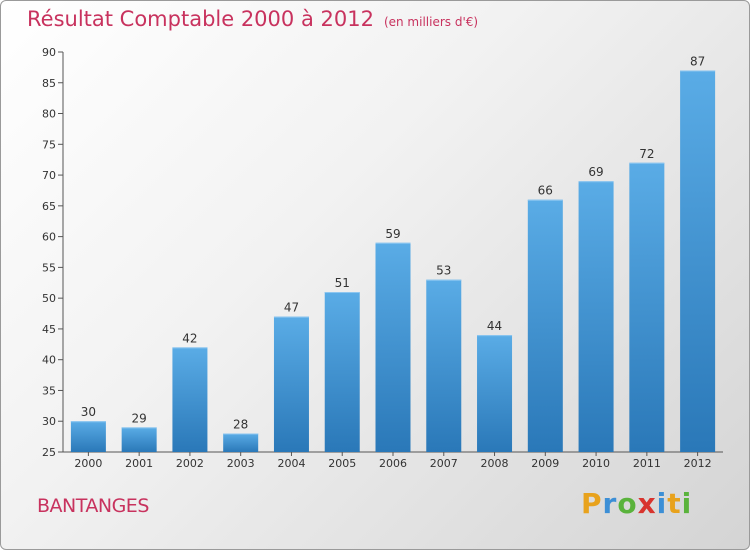 Image resolution: width=750 pixels, height=550 pixels. What do you see at coordinates (444, 365) in the screenshot?
I see `bar-2007` at bounding box center [444, 365].